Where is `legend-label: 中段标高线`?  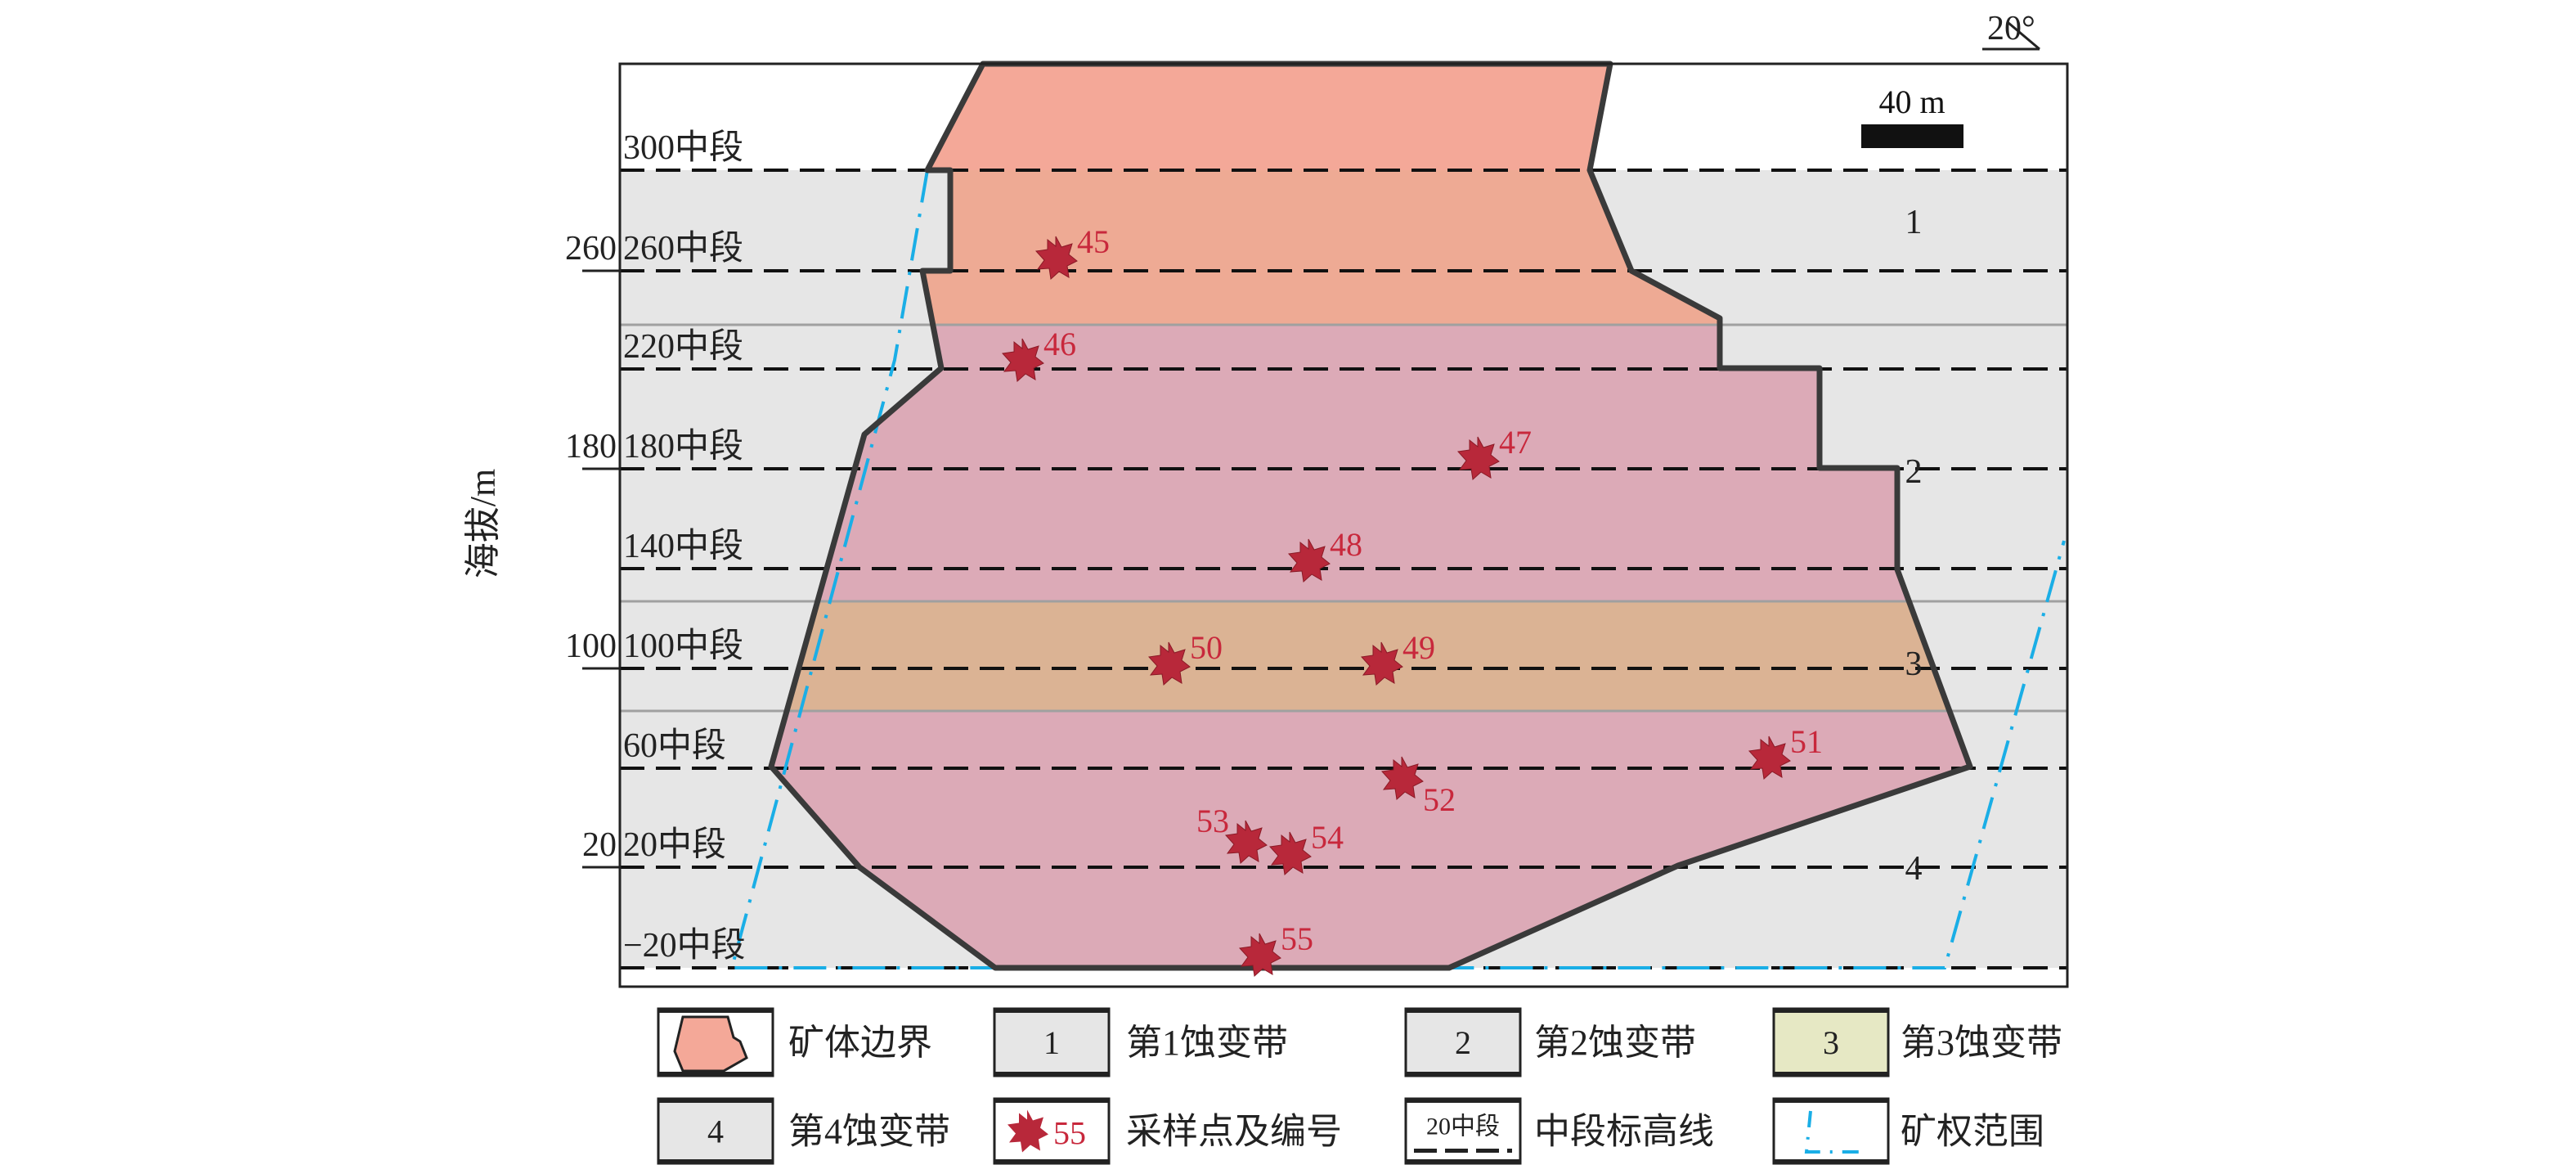 legend-label: 中段标高线 is located at coordinates (1624, 1132).